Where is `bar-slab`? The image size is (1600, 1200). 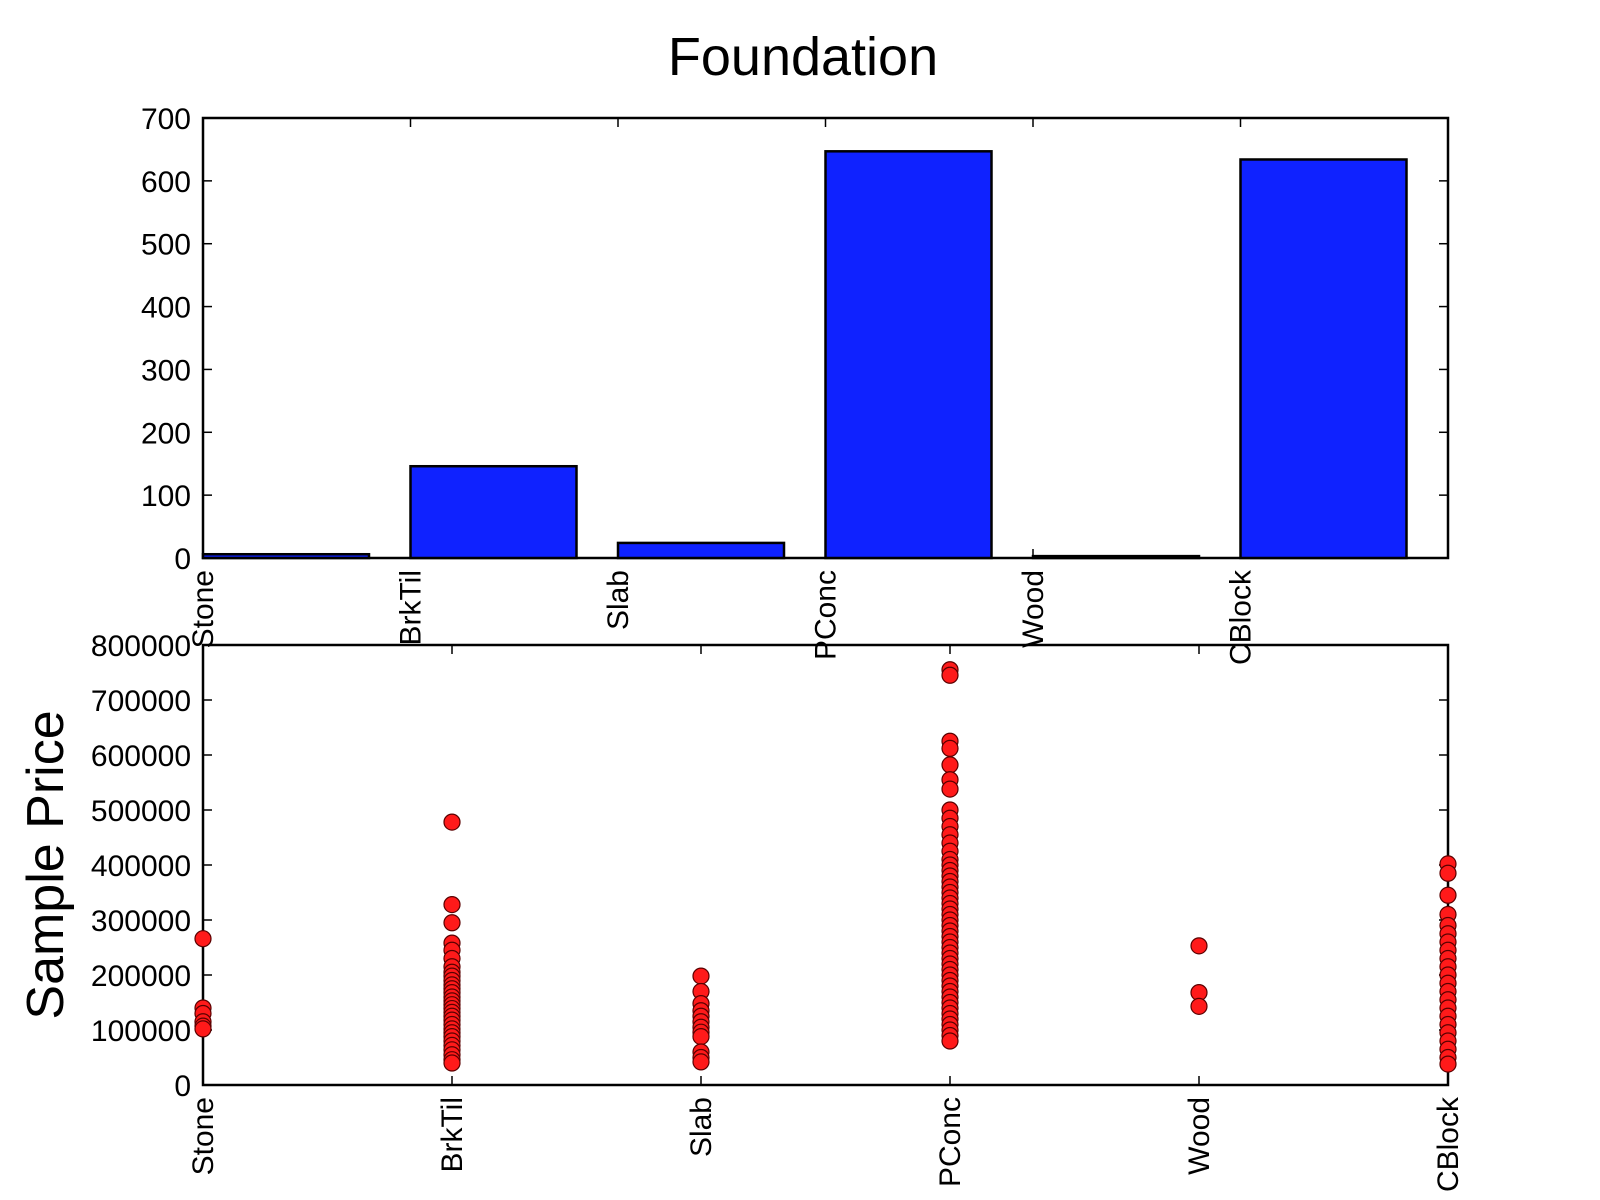 bar-slab is located at coordinates (701, 550).